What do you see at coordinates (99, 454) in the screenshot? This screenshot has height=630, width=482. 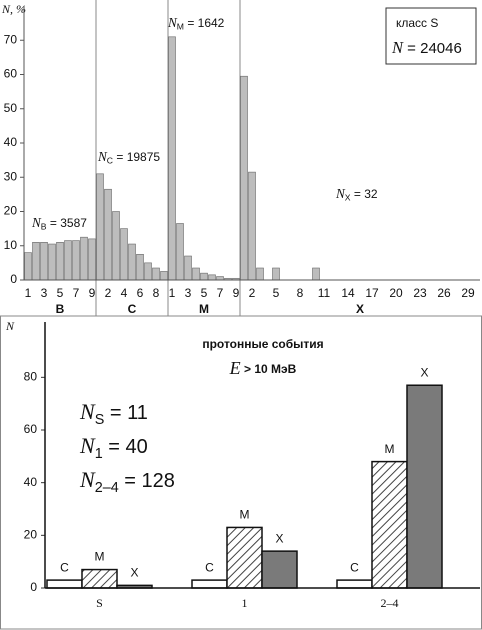 I see `subscript: 1` at bounding box center [99, 454].